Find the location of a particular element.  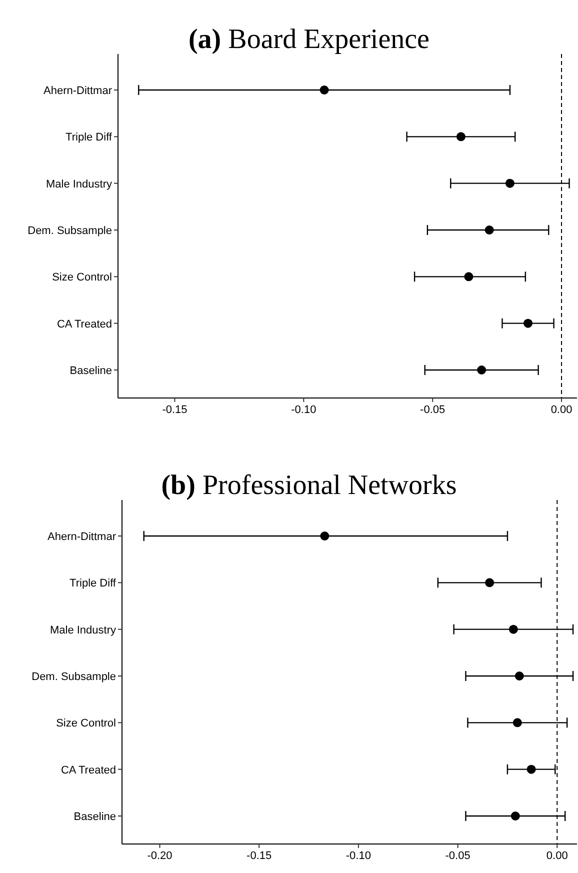

x-tick-label: -0.20 is located at coordinates (159, 856).